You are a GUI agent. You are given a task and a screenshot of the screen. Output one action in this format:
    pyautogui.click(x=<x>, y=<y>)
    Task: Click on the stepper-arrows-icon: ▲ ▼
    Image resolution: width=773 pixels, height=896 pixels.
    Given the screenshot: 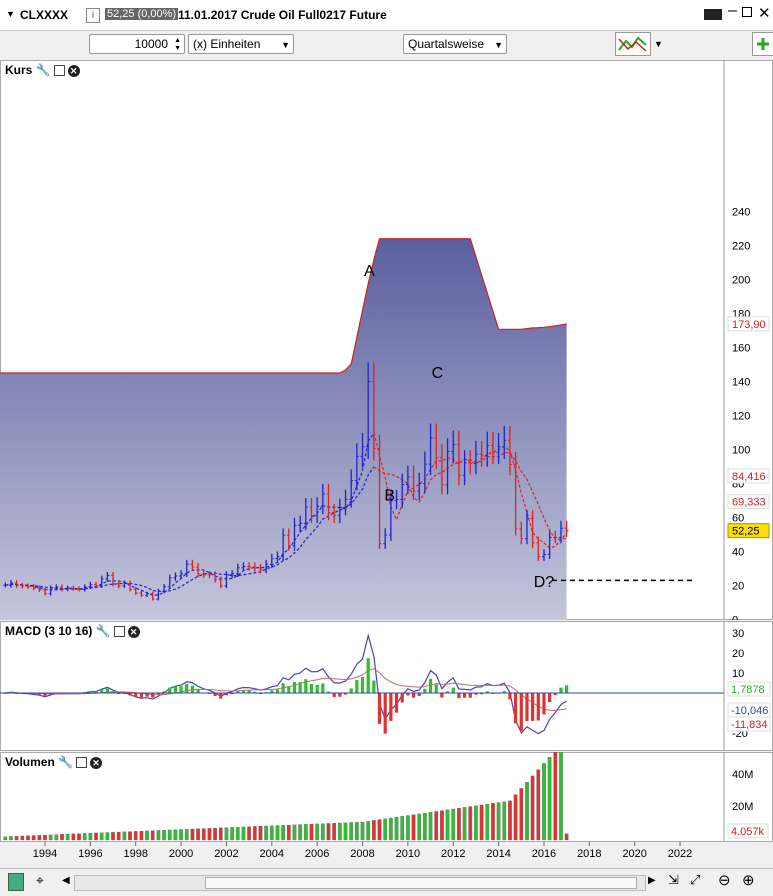 What is the action you would take?
    pyautogui.click(x=177, y=44)
    